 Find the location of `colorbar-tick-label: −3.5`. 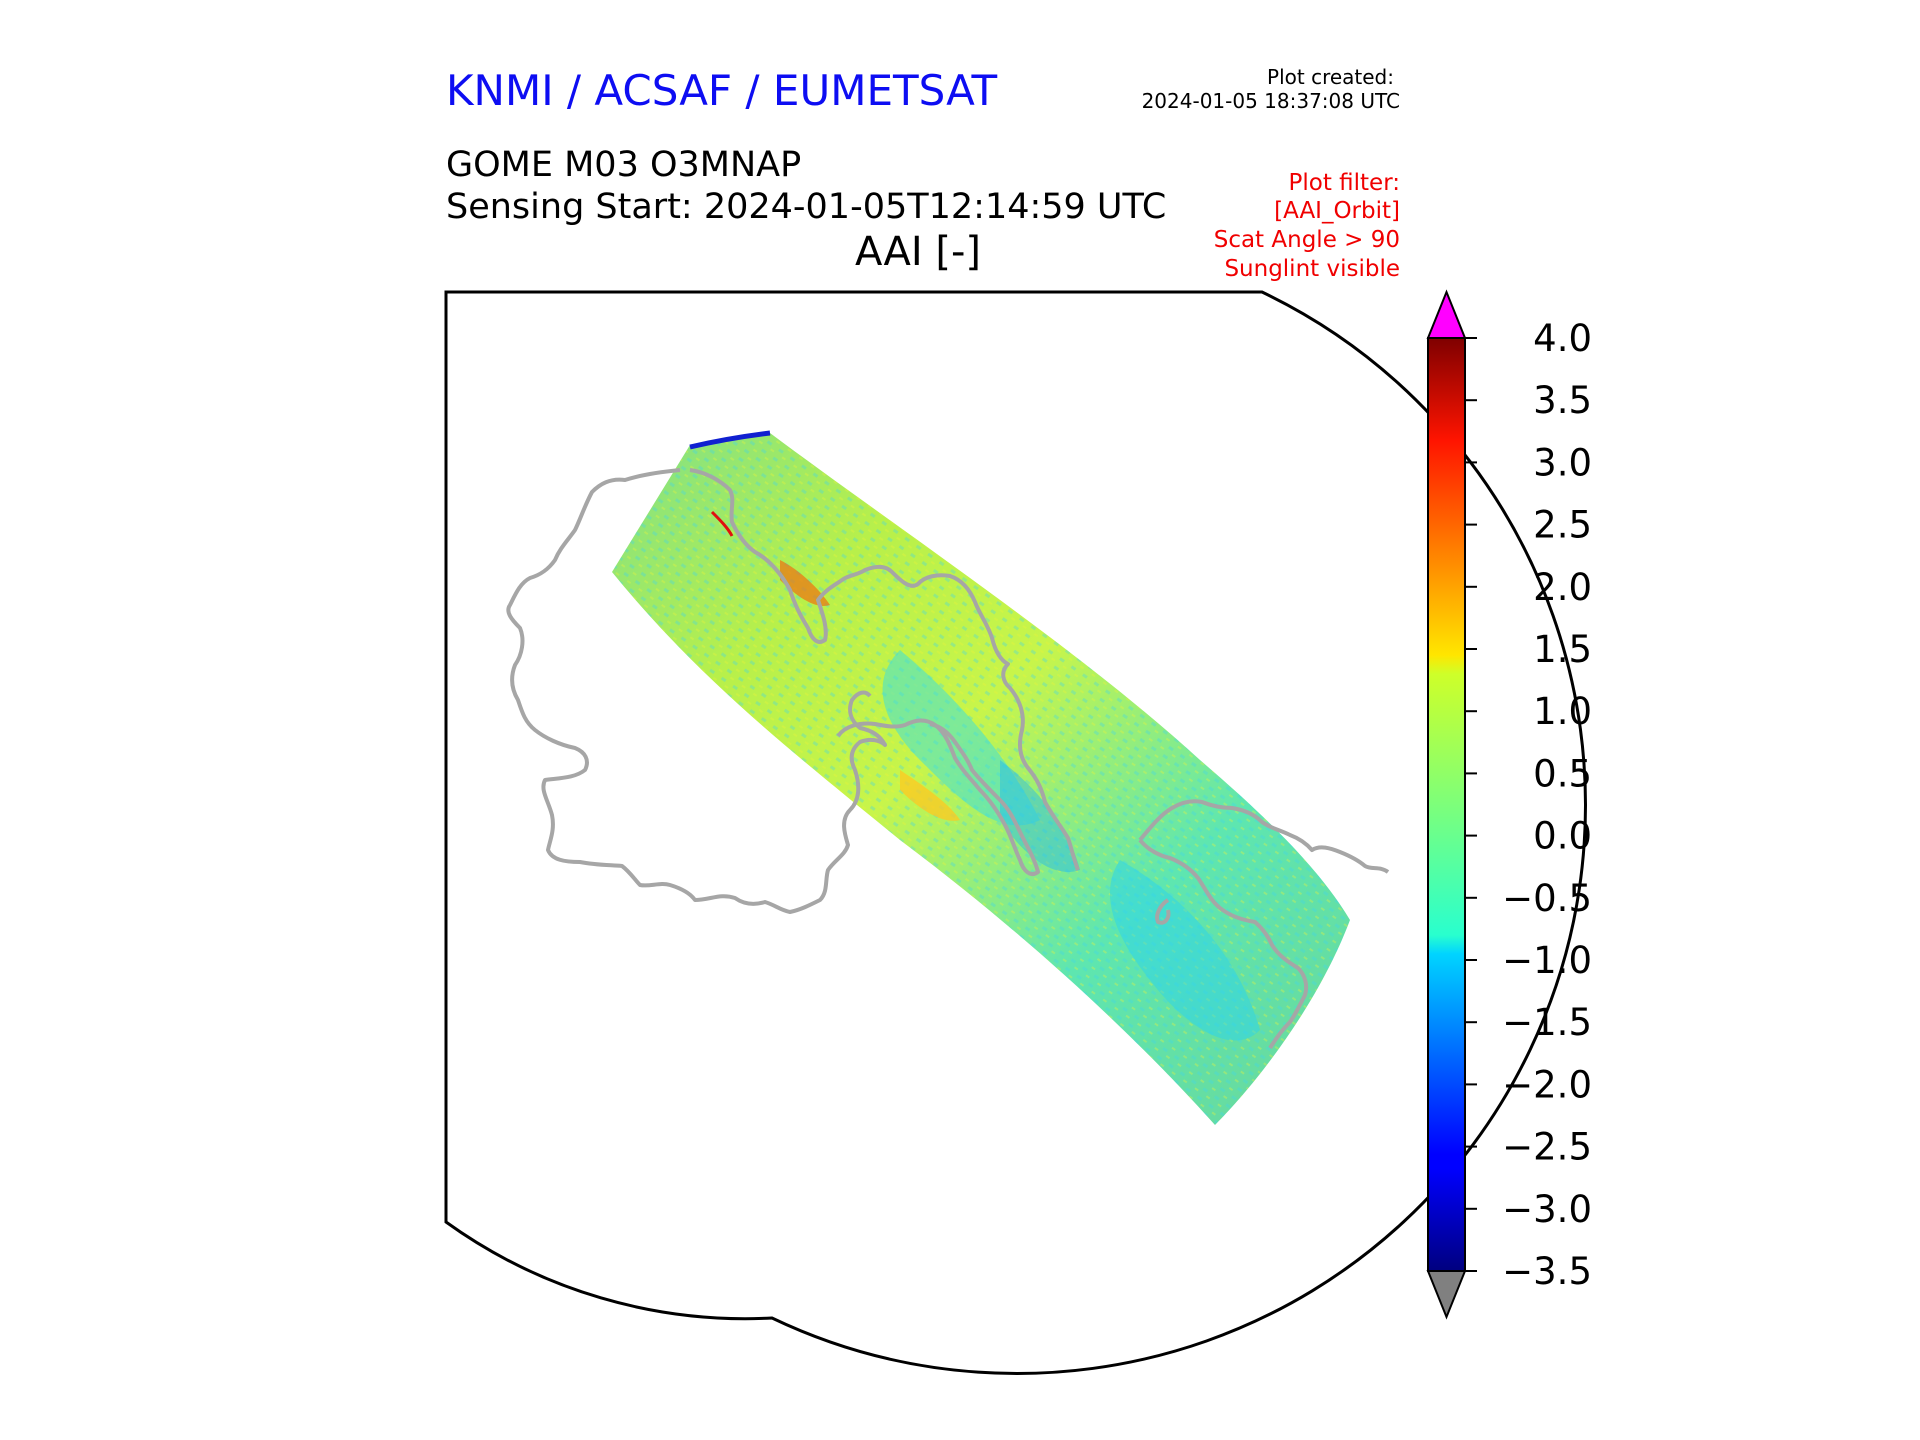

colorbar-tick-label: −3.5 is located at coordinates (1547, 1271).